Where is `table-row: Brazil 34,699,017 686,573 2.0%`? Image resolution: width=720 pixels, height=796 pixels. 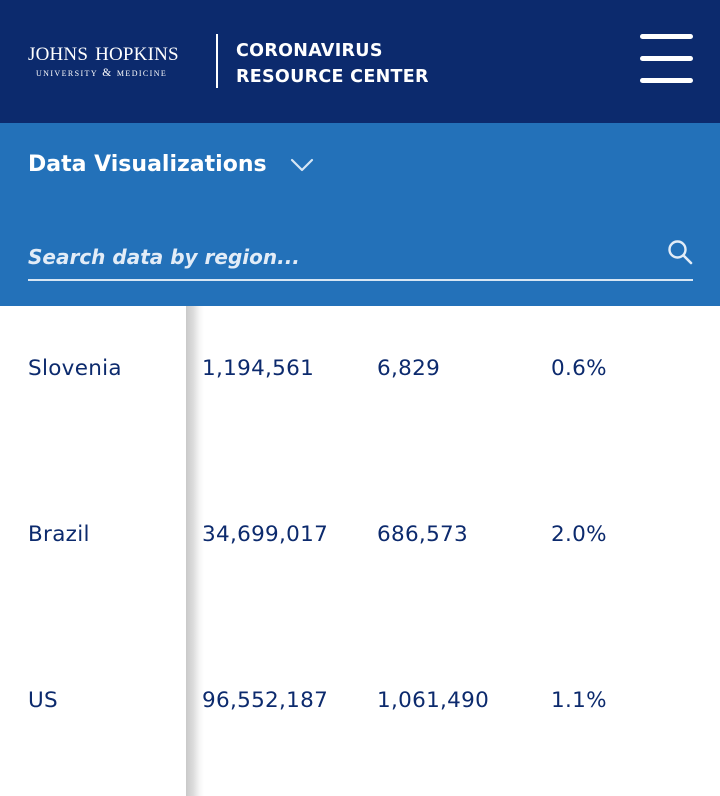
table-row: Brazil 34,699,017 686,573 2.0% is located at coordinates (360, 535).